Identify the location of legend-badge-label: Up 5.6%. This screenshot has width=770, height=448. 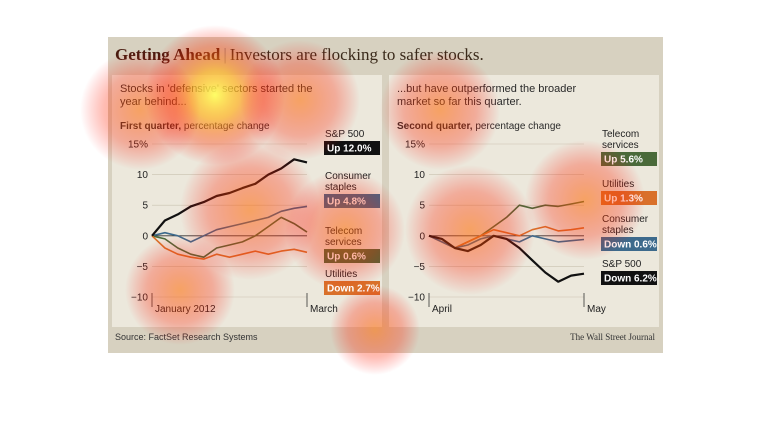
(623, 160).